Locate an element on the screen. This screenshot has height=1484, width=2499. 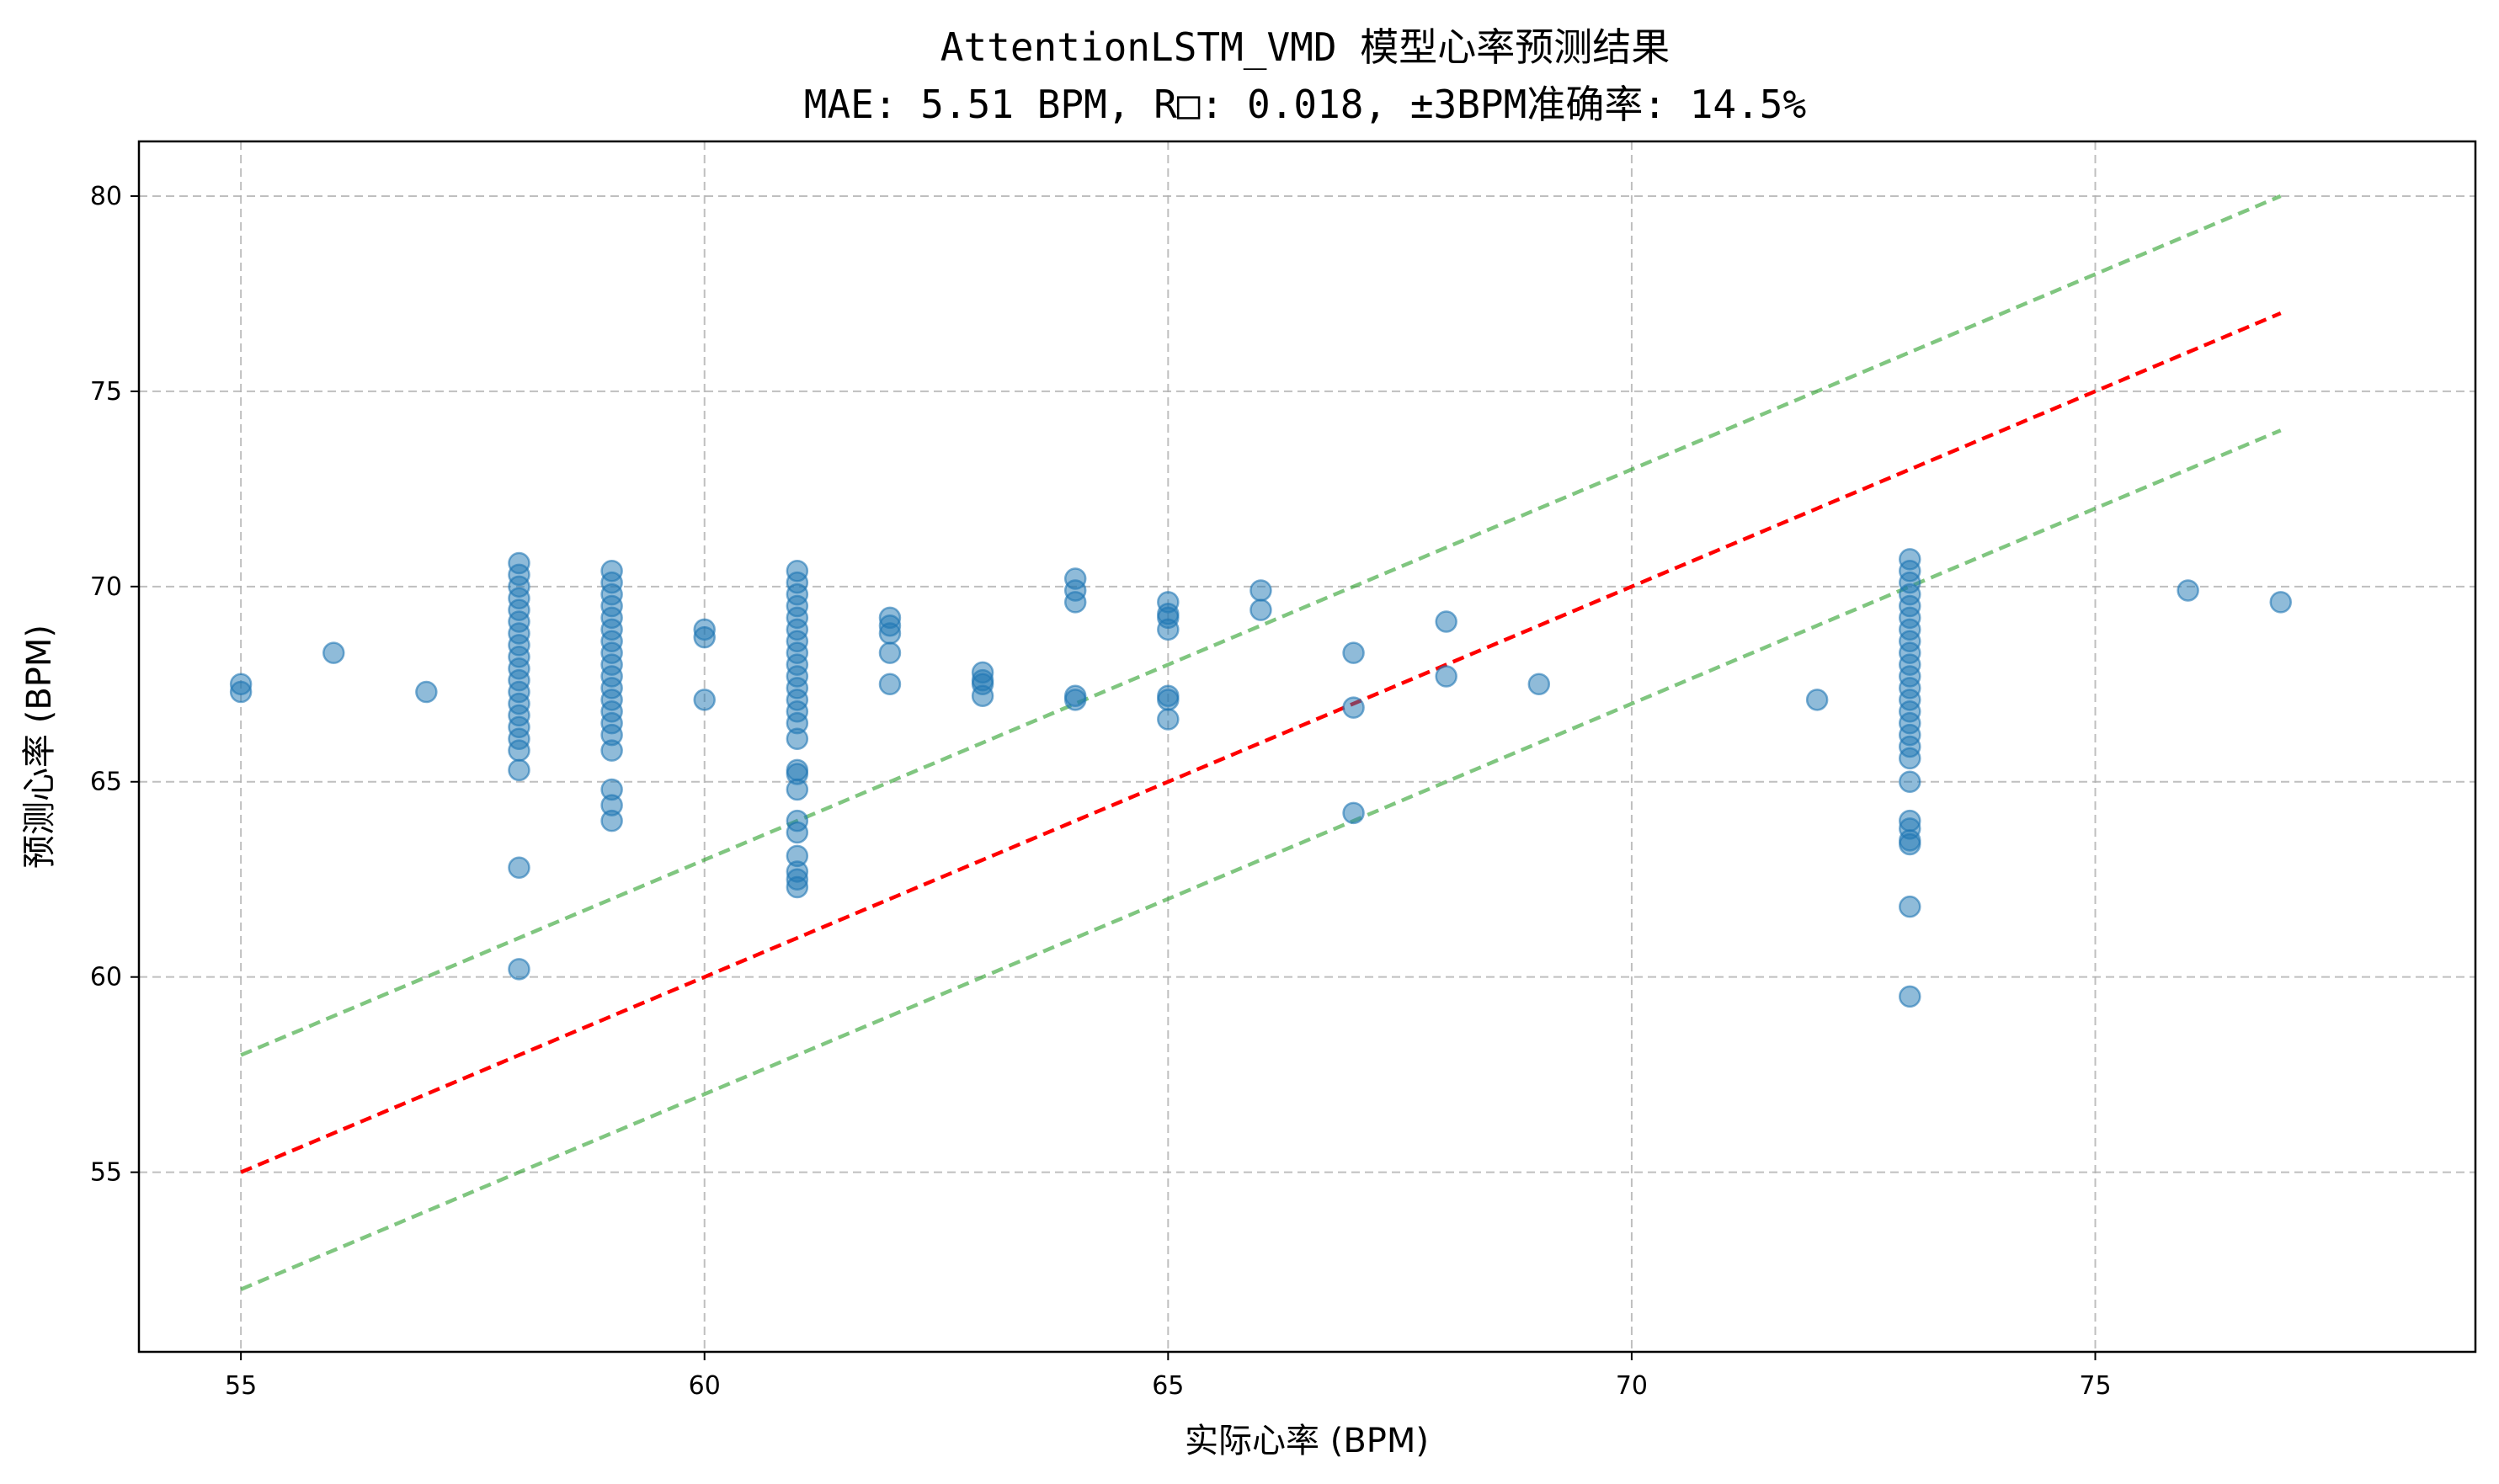
x-tick-label: 55 is located at coordinates (241, 1386).